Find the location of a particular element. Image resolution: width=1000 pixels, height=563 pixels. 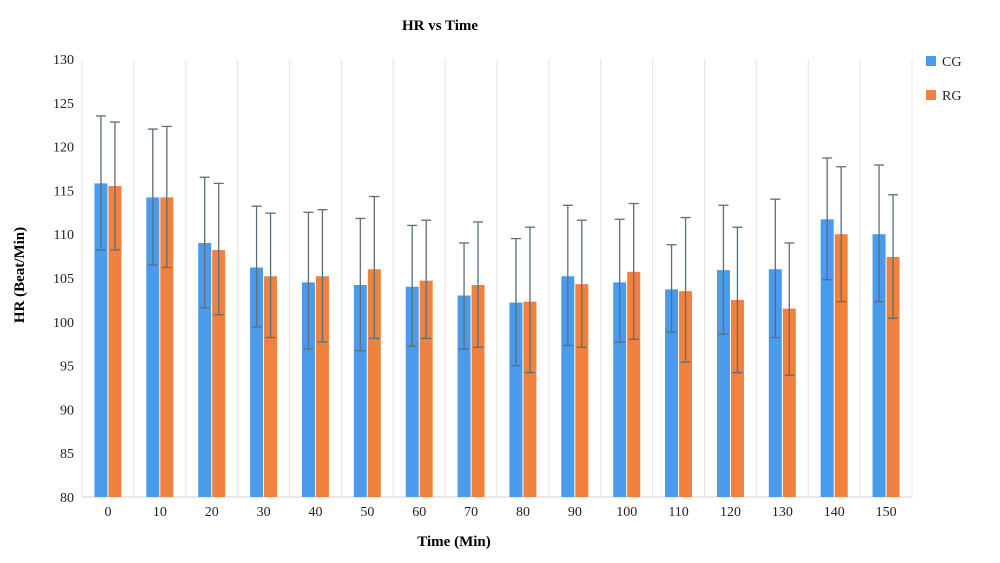

x-tick-label: 110 is located at coordinates (678, 512).